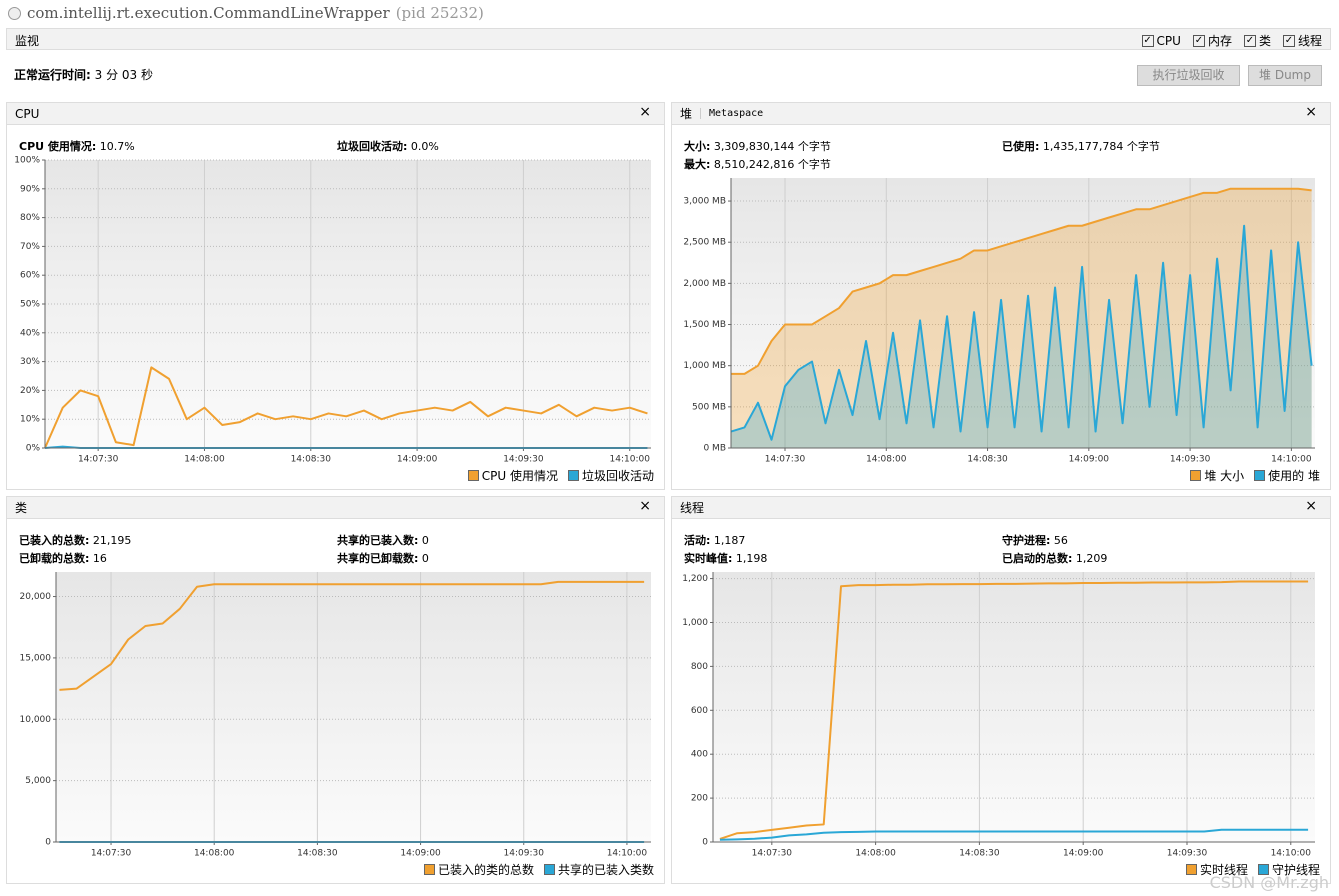 The width and height of the screenshot is (1339, 896). What do you see at coordinates (1295, 870) in the screenshot?
I see `legend-label: 守护线程` at bounding box center [1295, 870].